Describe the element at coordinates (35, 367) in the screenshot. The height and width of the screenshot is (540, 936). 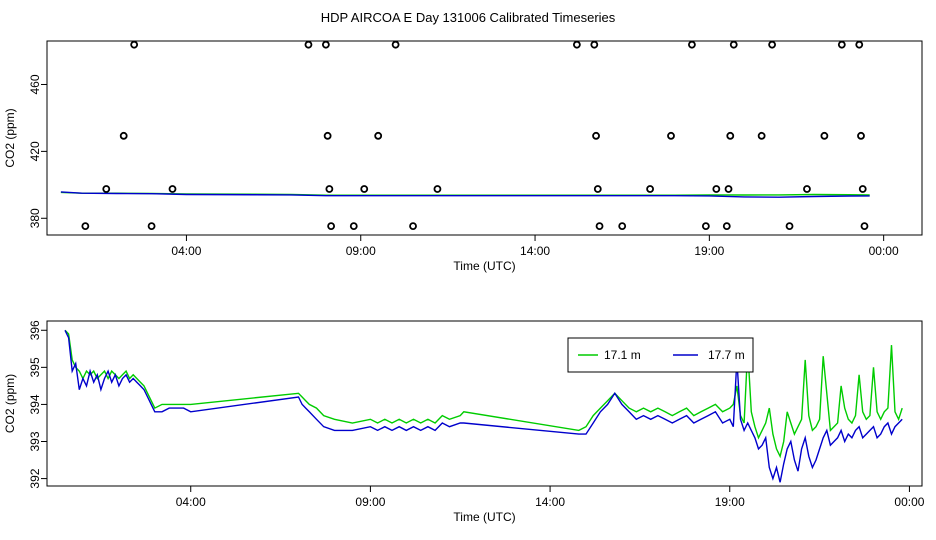
I see `y-tick-label: 395` at that location.